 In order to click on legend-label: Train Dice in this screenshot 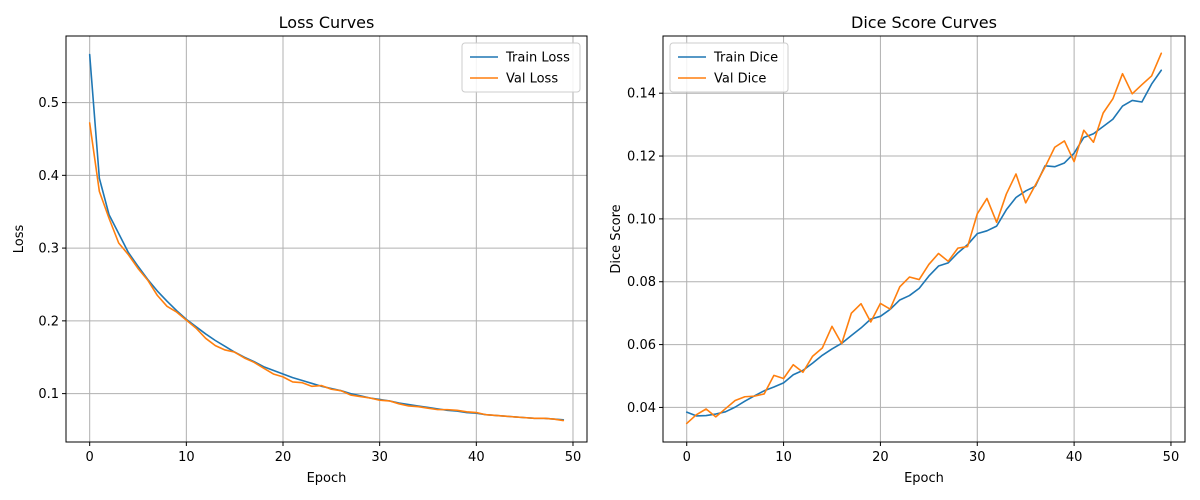, I will do `click(745, 58)`.